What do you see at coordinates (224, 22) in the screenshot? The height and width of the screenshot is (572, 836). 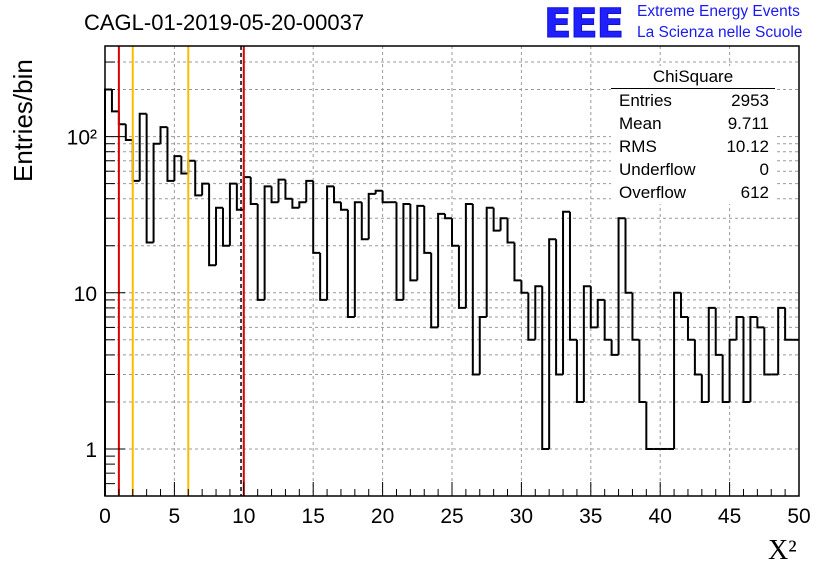 I see `histogram-title: CAGL-01-2019-05-20-00037` at bounding box center [224, 22].